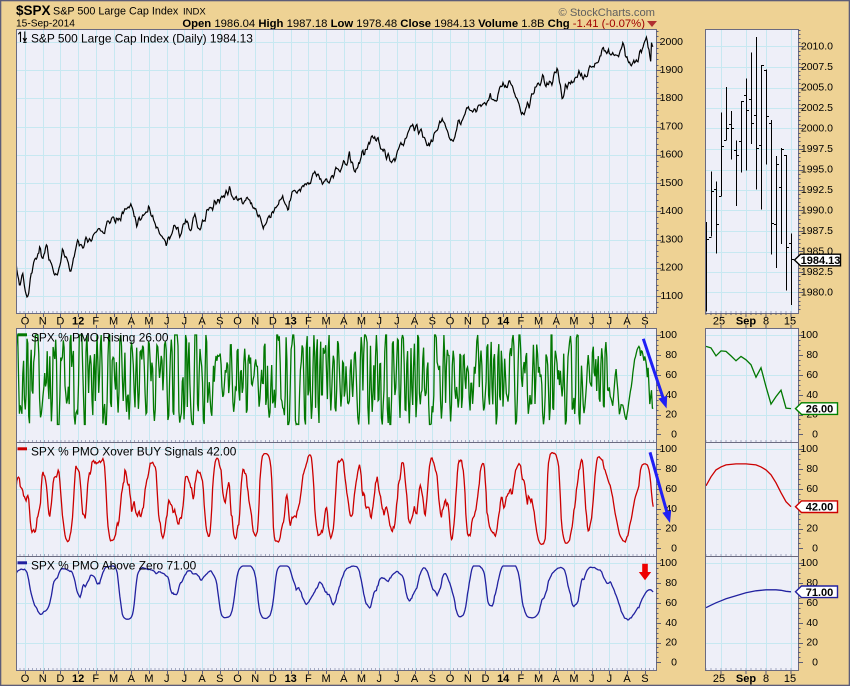  What do you see at coordinates (672, 42) in the screenshot?
I see `svg-text: 2000` at bounding box center [672, 42].